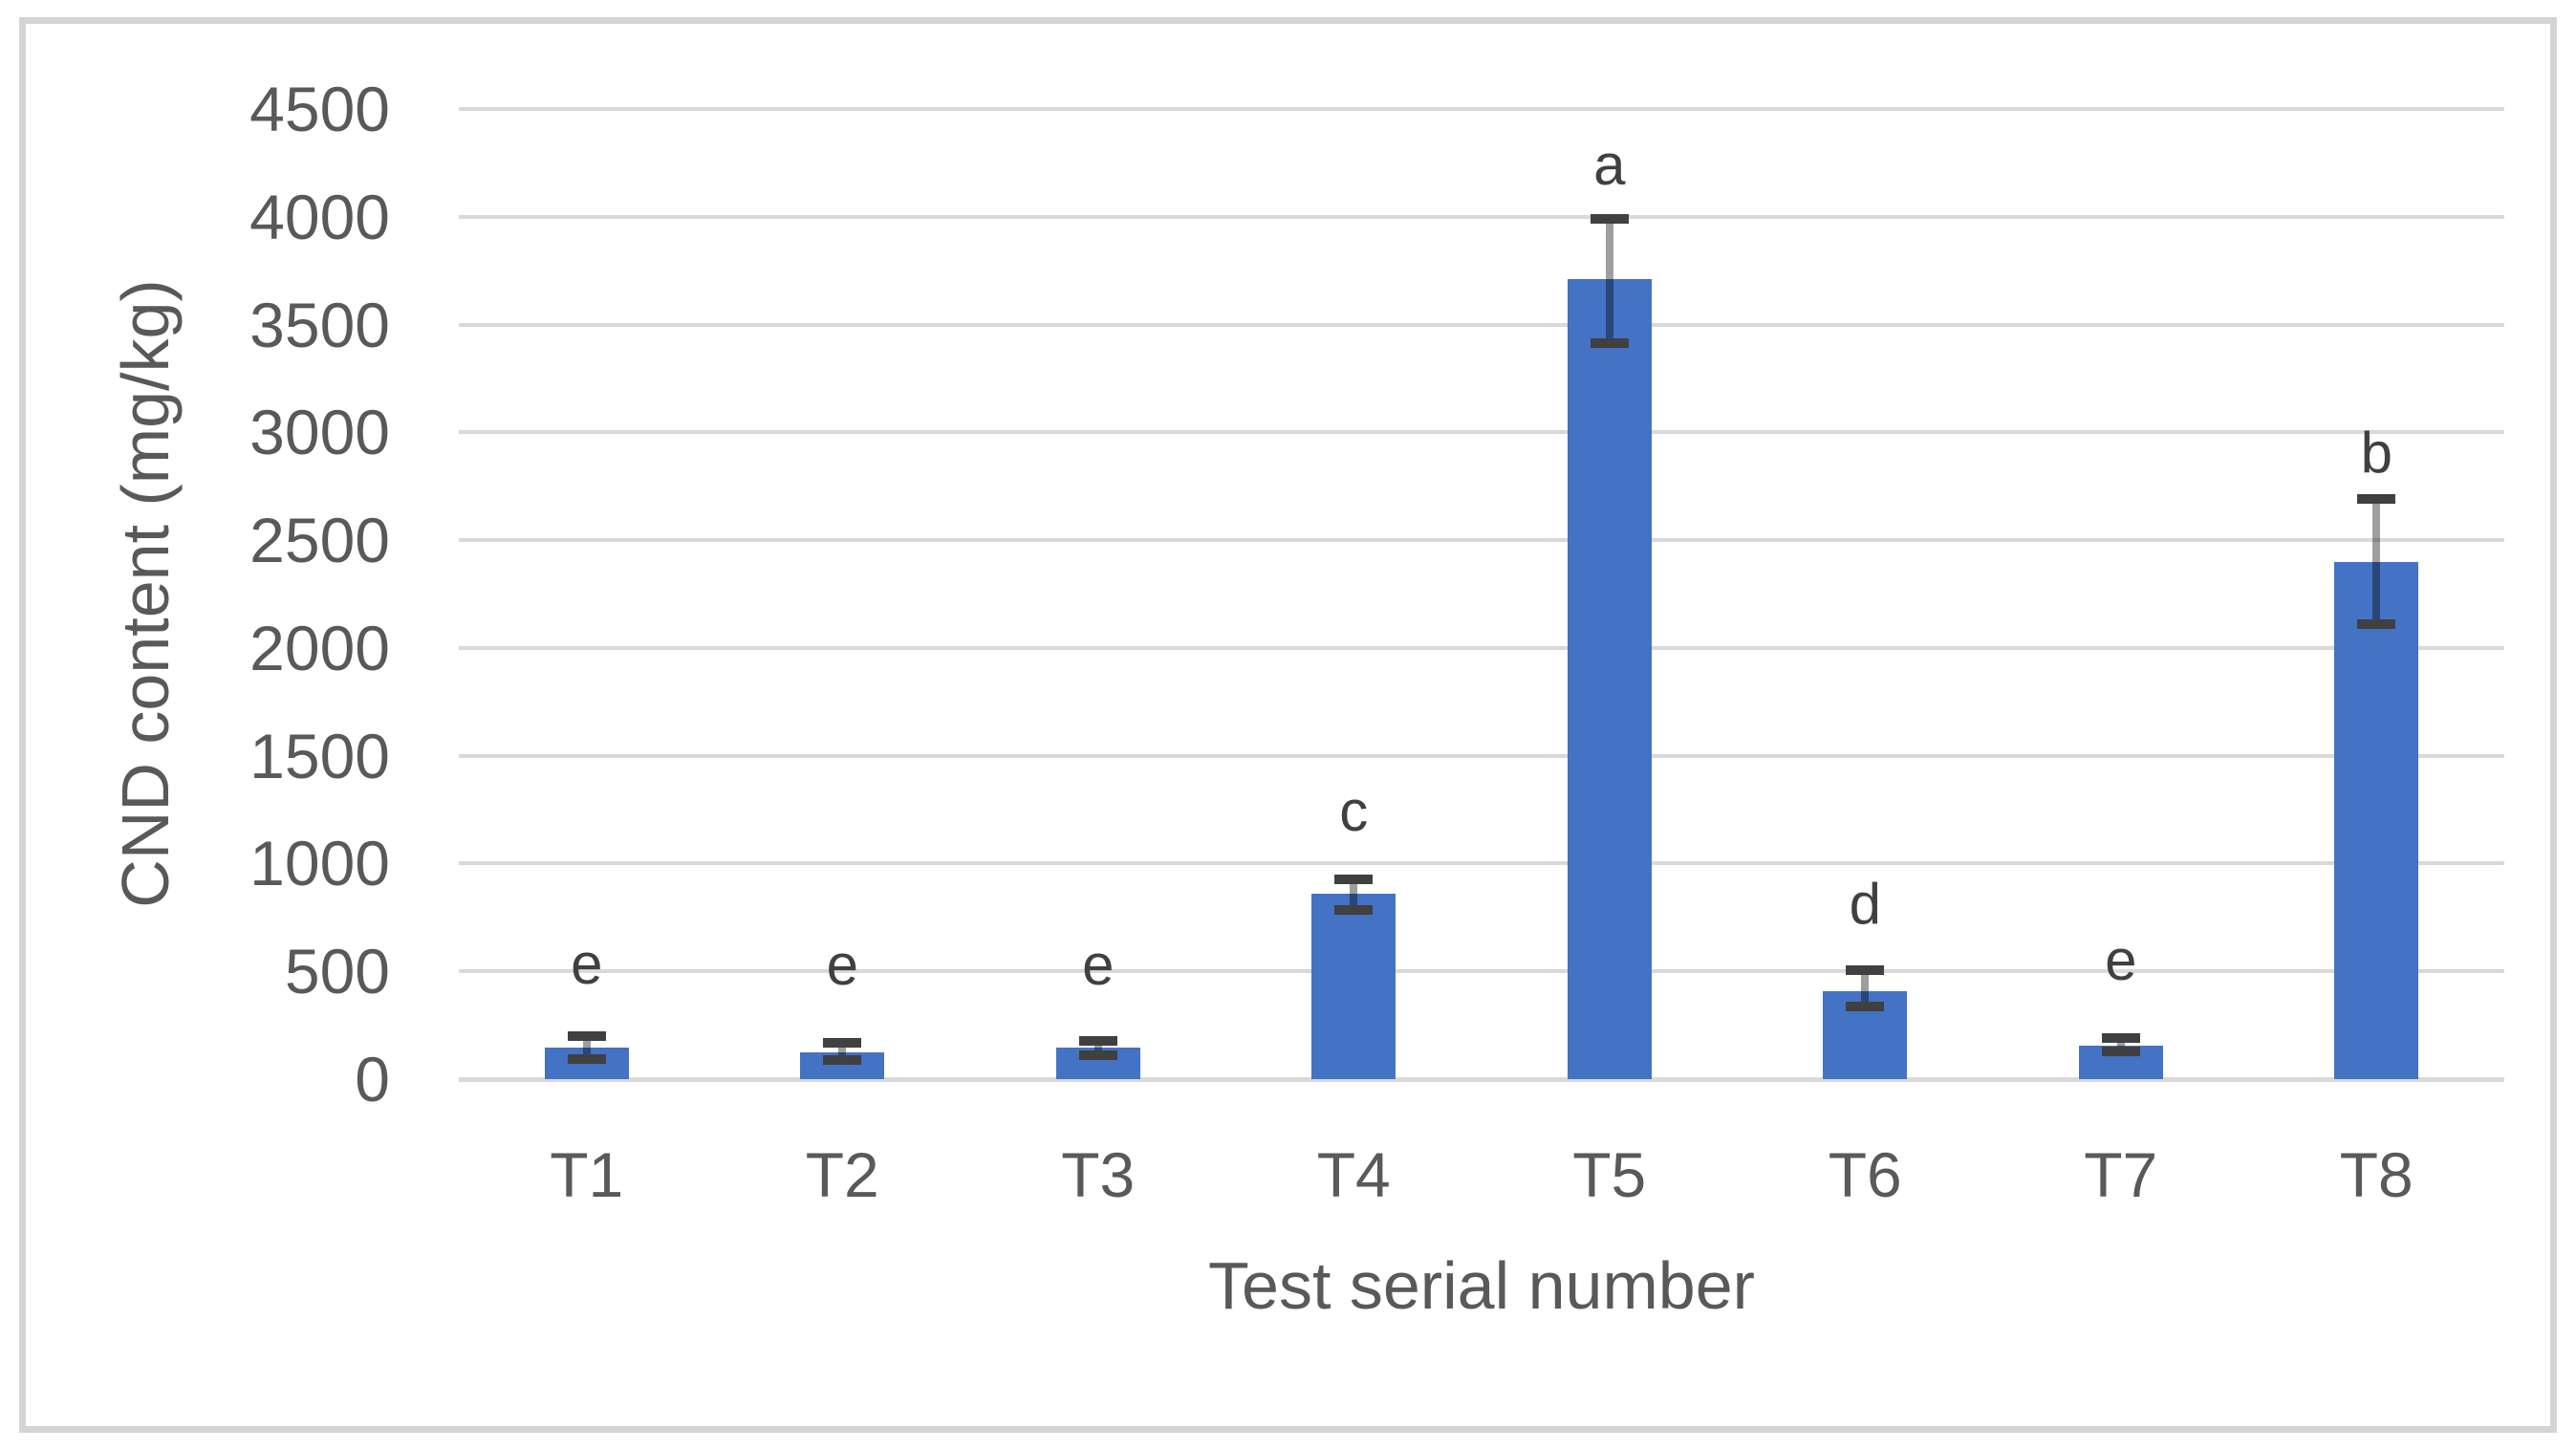  What do you see at coordinates (319, 324) in the screenshot?
I see `y-tick-label: 3500` at bounding box center [319, 324].